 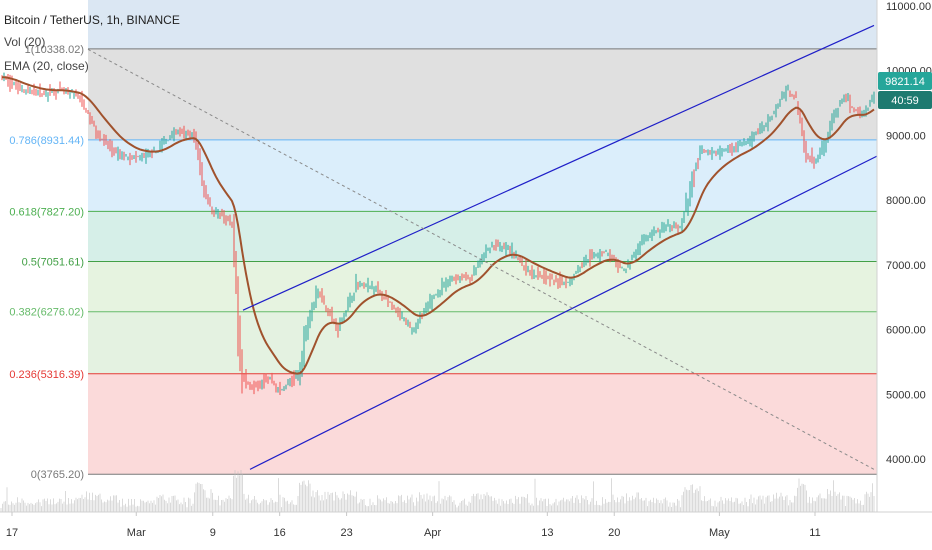 I want to click on y-tick-label: 9000.00, so click(x=906, y=136).